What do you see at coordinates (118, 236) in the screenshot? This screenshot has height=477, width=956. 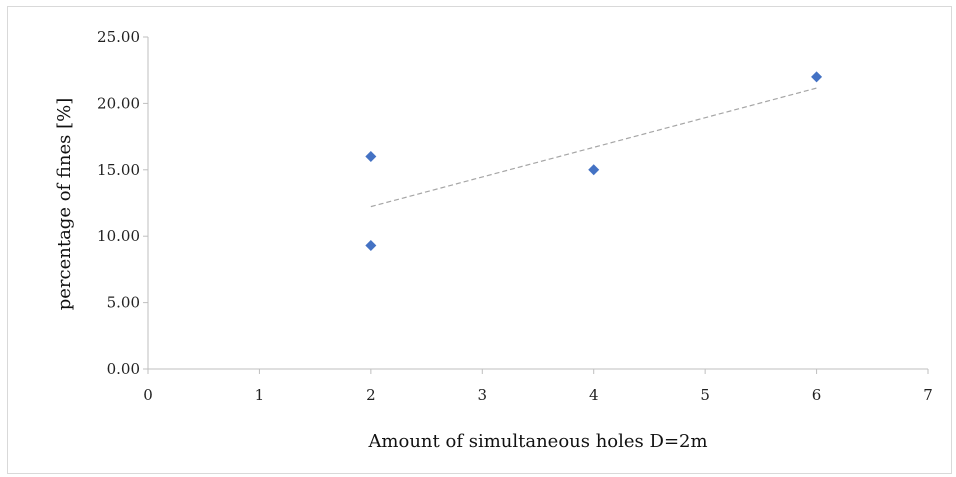 I see `y-tick-label: 10.00` at bounding box center [118, 236].